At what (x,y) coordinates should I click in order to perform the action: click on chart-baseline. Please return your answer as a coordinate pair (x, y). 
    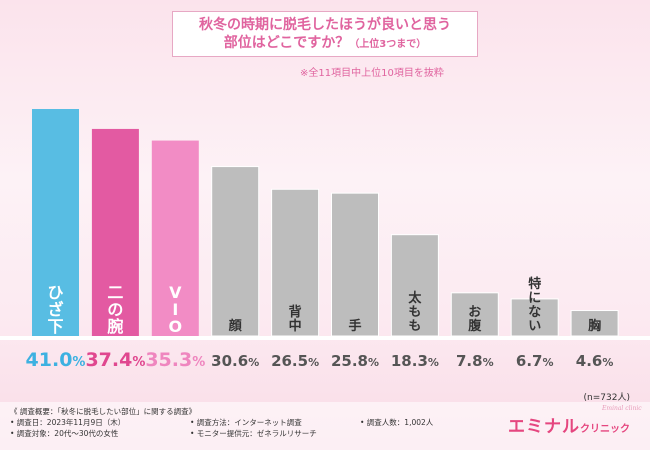
    Looking at the image, I should click on (325, 338).